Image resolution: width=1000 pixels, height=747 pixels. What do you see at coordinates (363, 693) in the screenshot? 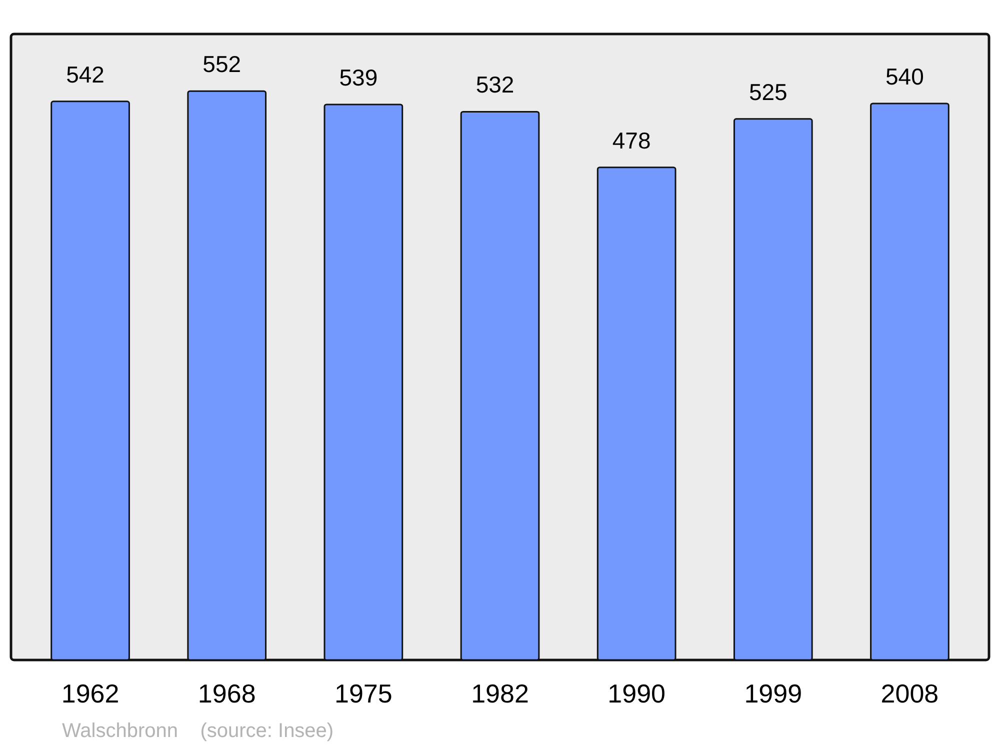
I see `x-tick-label: 1975` at bounding box center [363, 693].